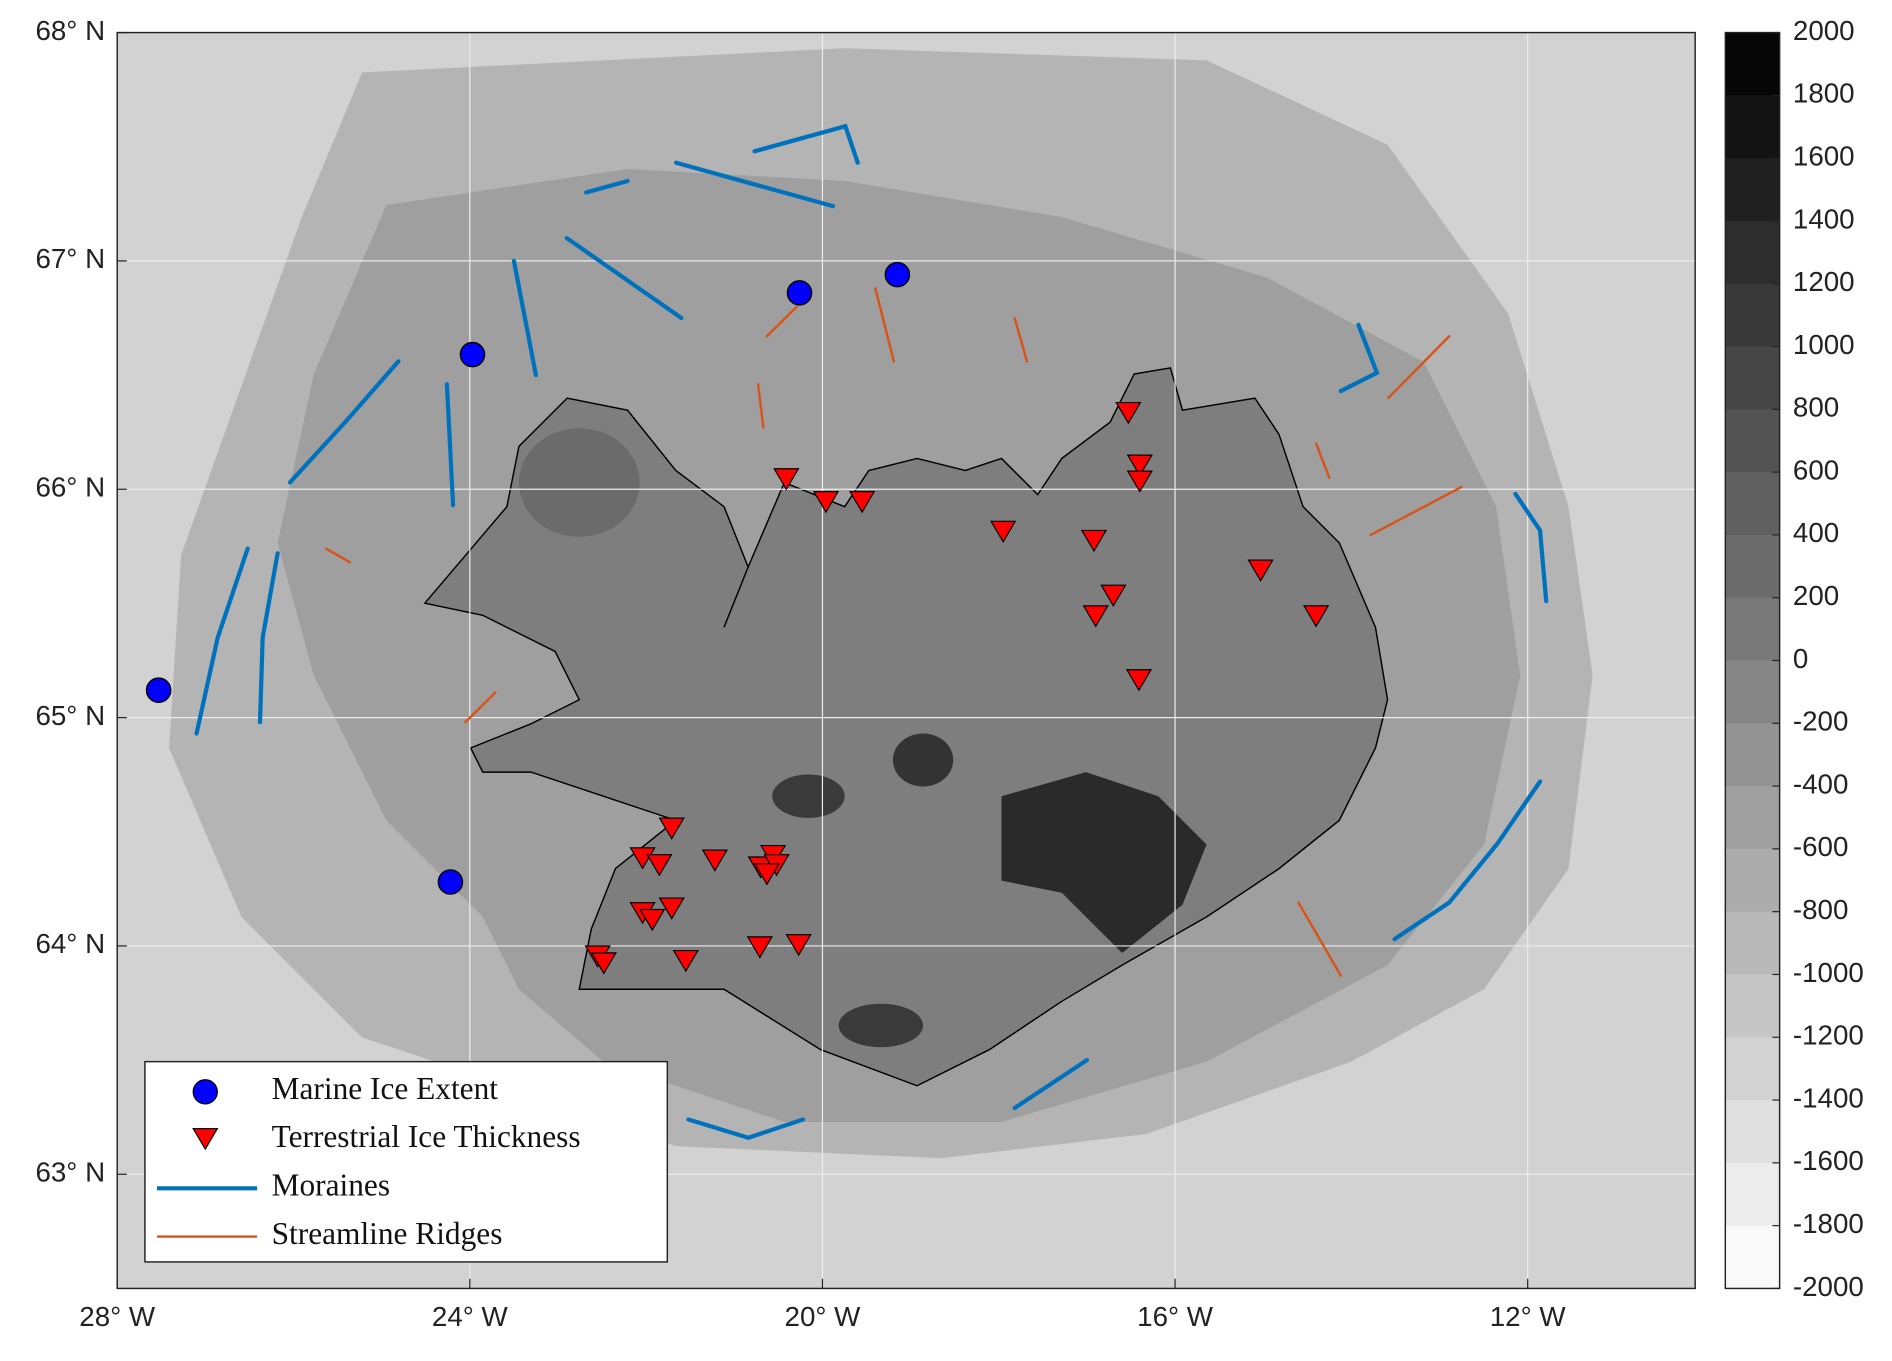  What do you see at coordinates (1828, 1223) in the screenshot?
I see `colorbar-tick-label: -1800` at bounding box center [1828, 1223].